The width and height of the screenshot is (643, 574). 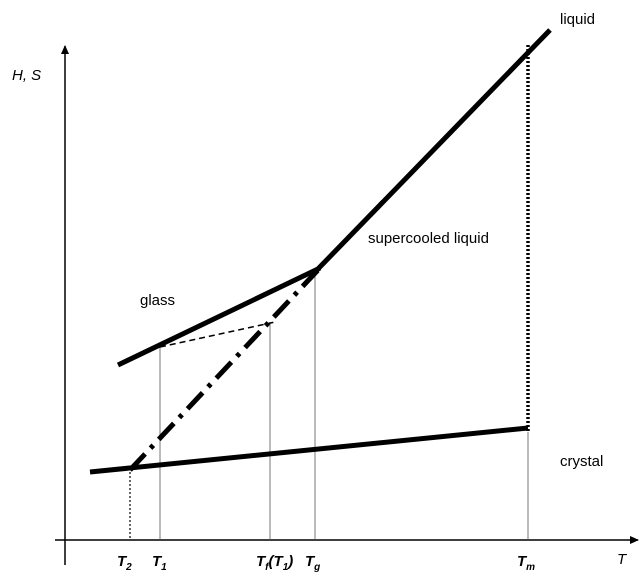 What do you see at coordinates (219, 316) in the screenshot?
I see `glass-line` at bounding box center [219, 316].